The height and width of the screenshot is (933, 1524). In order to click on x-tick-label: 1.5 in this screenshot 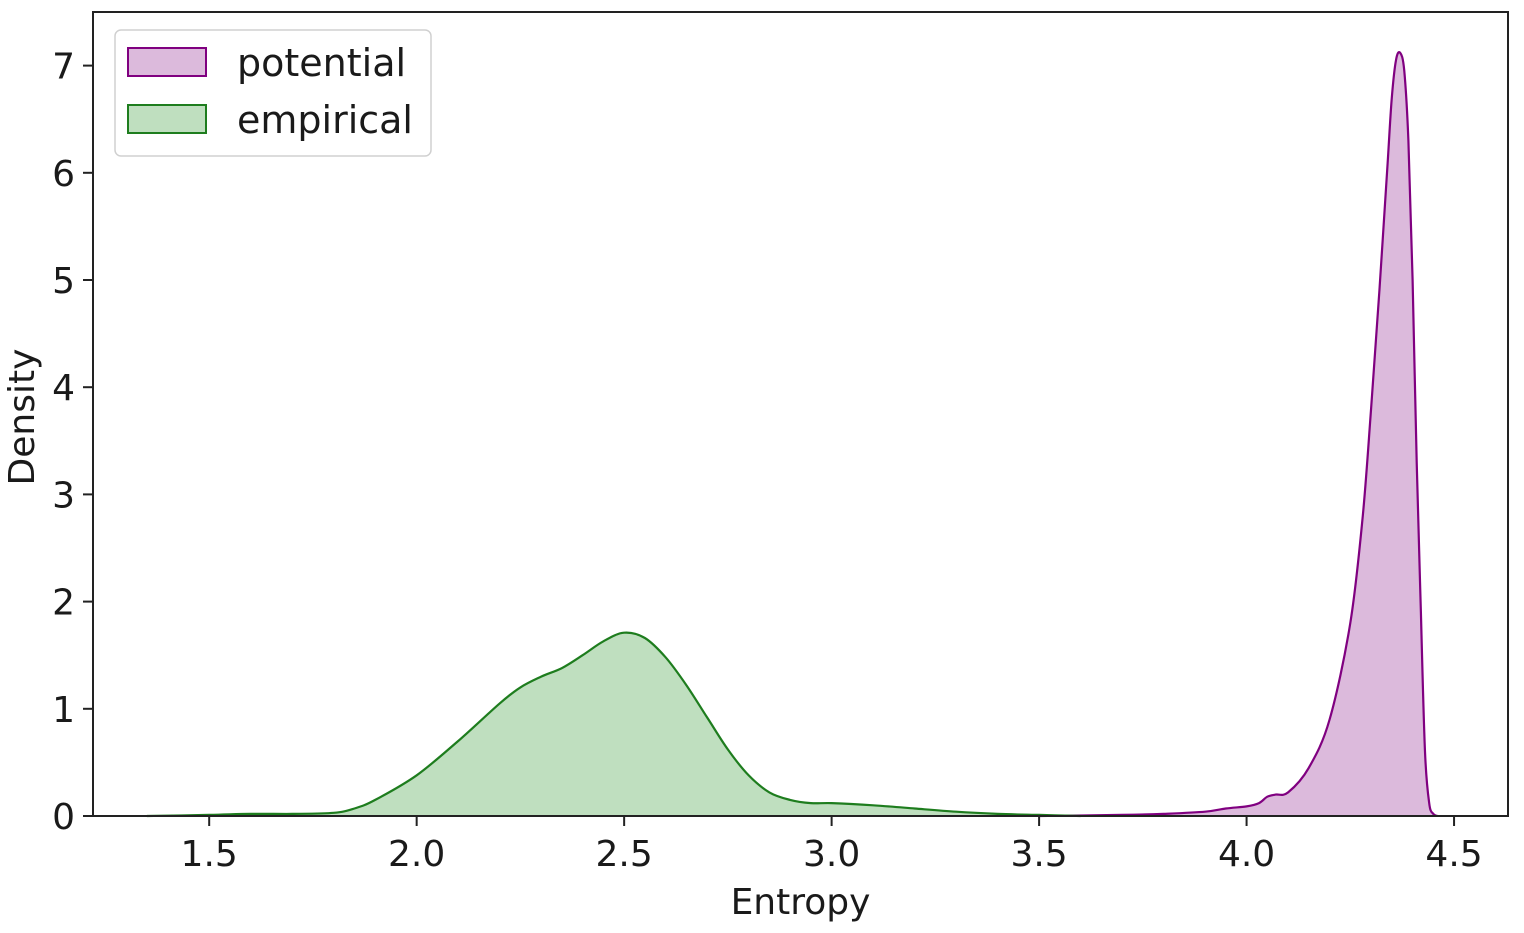, I will do `click(209, 854)`.